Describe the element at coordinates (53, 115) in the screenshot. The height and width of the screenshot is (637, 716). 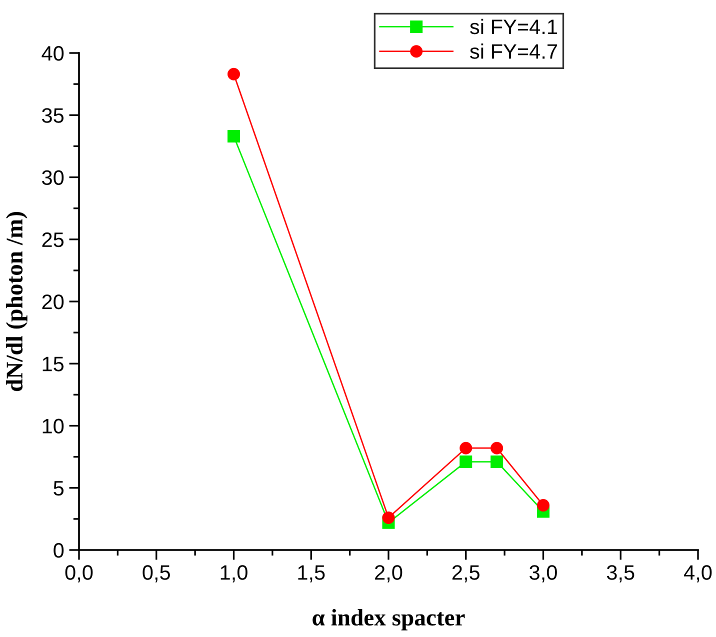
I see `y-tick-label: 35` at that location.